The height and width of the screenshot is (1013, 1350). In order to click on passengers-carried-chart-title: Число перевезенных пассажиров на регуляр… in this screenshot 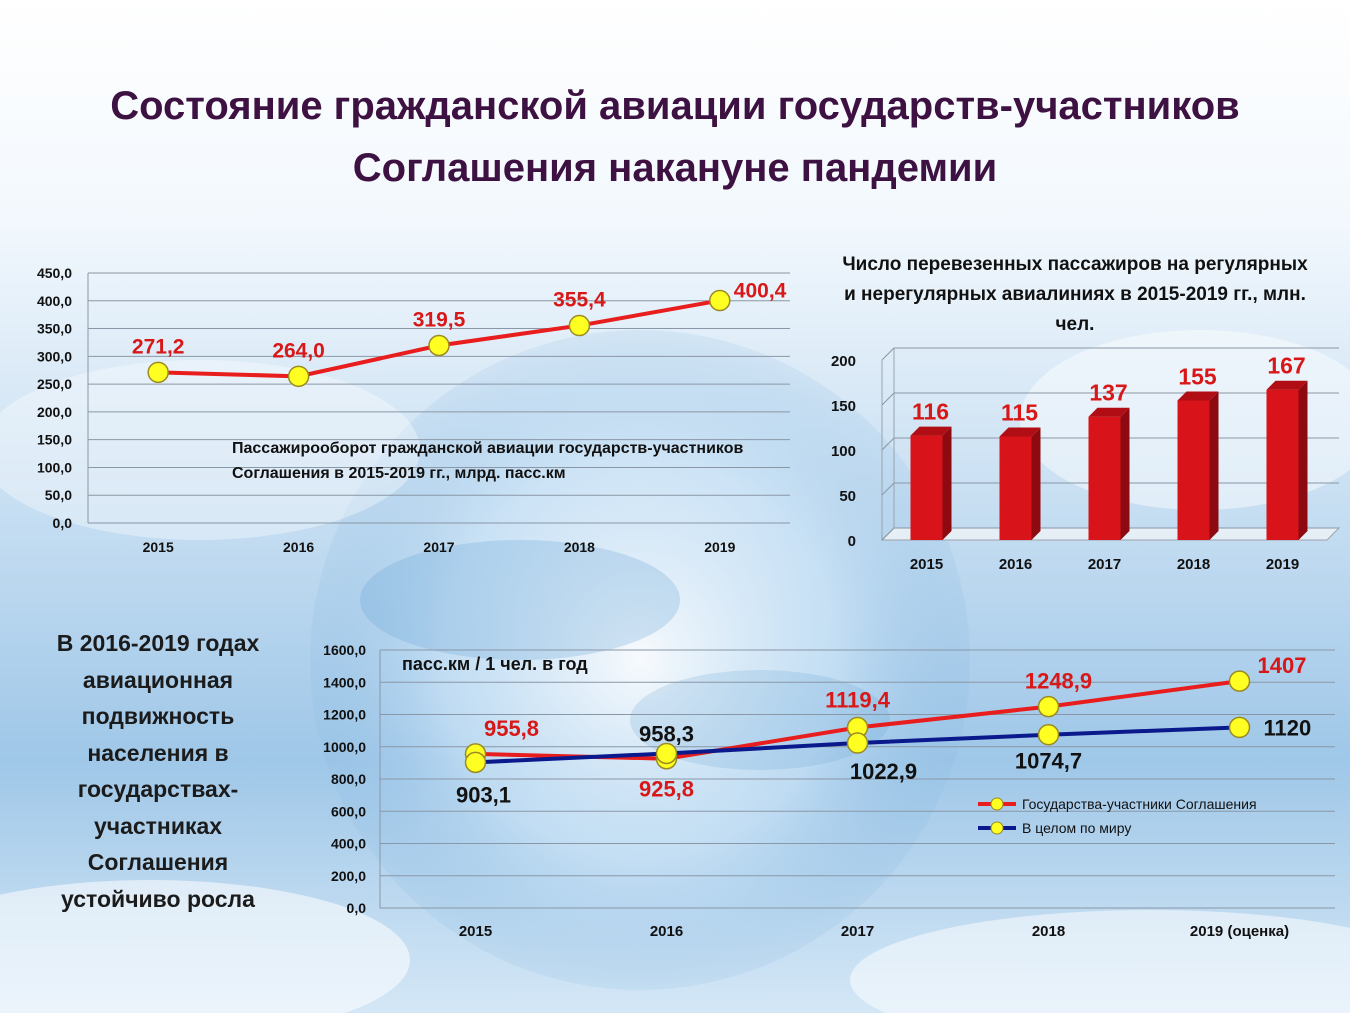, I will do `click(1075, 294)`.